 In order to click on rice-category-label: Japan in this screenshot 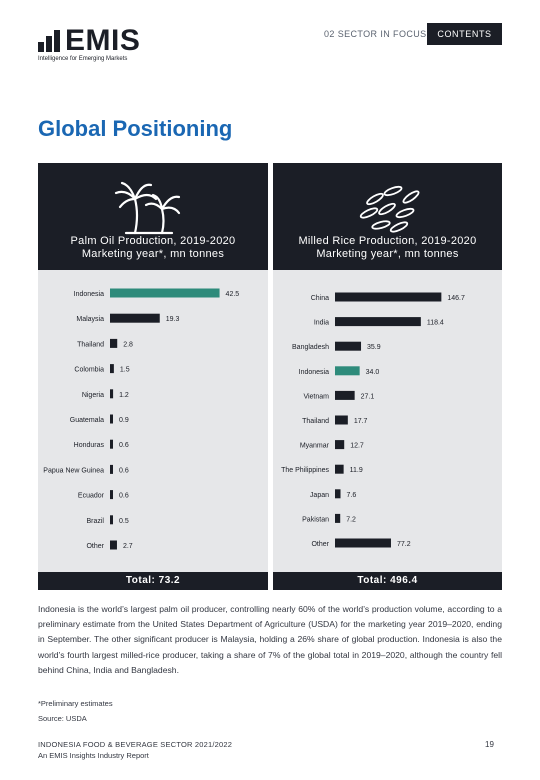, I will do `click(319, 495)`.